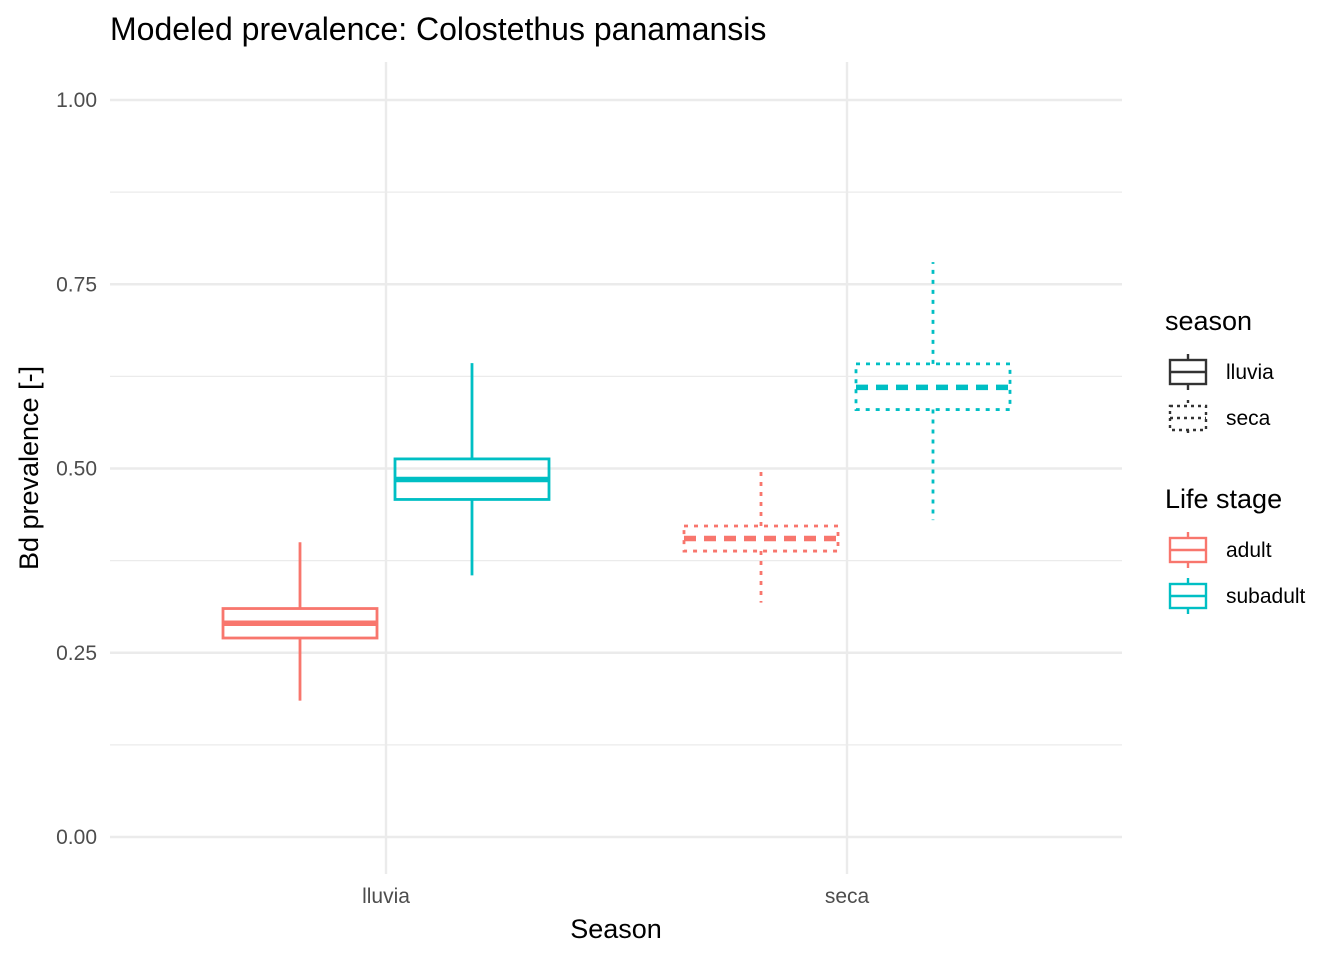  Describe the element at coordinates (76, 837) in the screenshot. I see `y-tick-label: 0.00` at that location.